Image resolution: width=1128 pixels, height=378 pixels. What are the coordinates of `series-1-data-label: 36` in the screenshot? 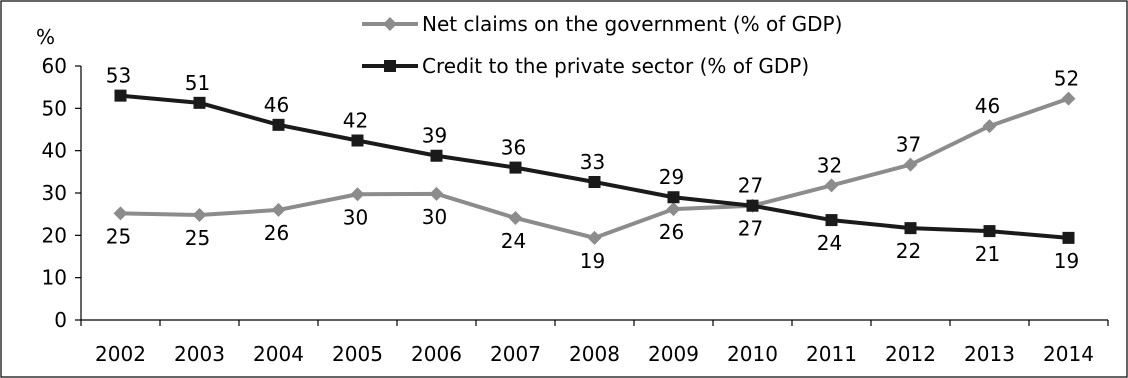 It's located at (513, 148).